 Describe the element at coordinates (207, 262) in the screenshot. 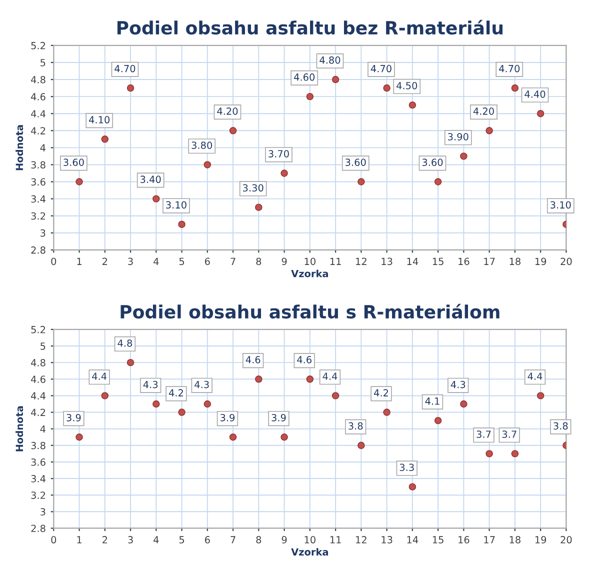

I see `x-tick-label: 6` at that location.